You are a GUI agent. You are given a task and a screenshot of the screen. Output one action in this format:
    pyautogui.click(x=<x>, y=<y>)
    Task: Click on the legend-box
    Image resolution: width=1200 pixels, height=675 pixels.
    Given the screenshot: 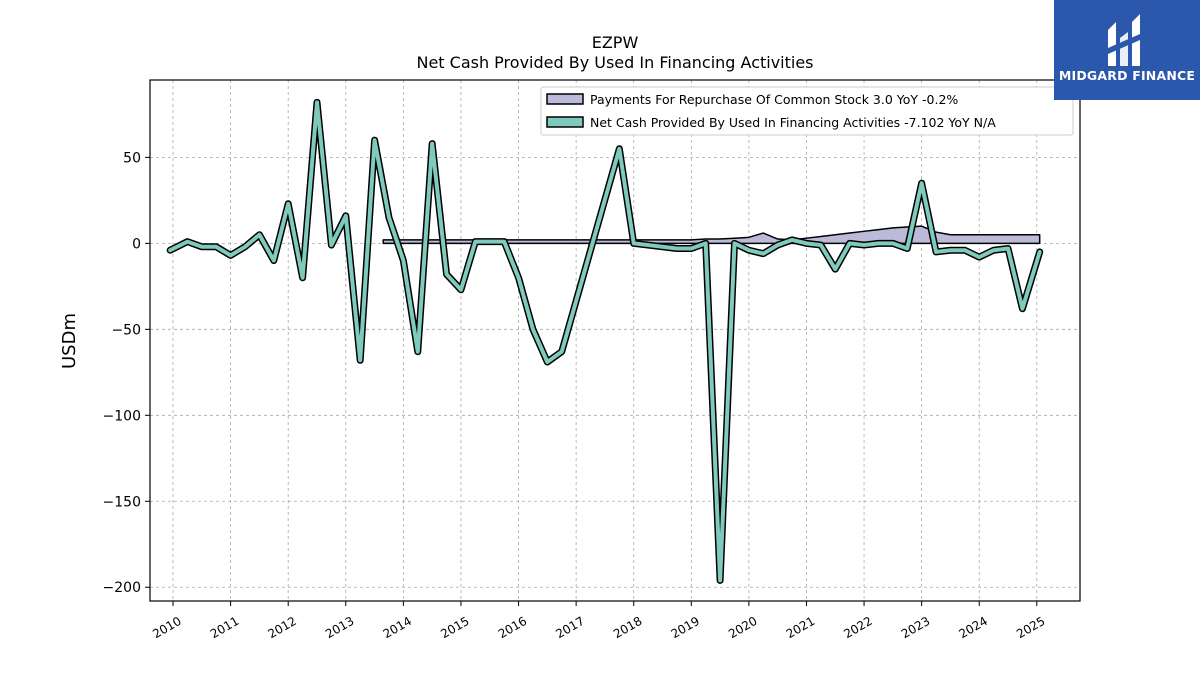 What is the action you would take?
    pyautogui.click(x=807, y=111)
    